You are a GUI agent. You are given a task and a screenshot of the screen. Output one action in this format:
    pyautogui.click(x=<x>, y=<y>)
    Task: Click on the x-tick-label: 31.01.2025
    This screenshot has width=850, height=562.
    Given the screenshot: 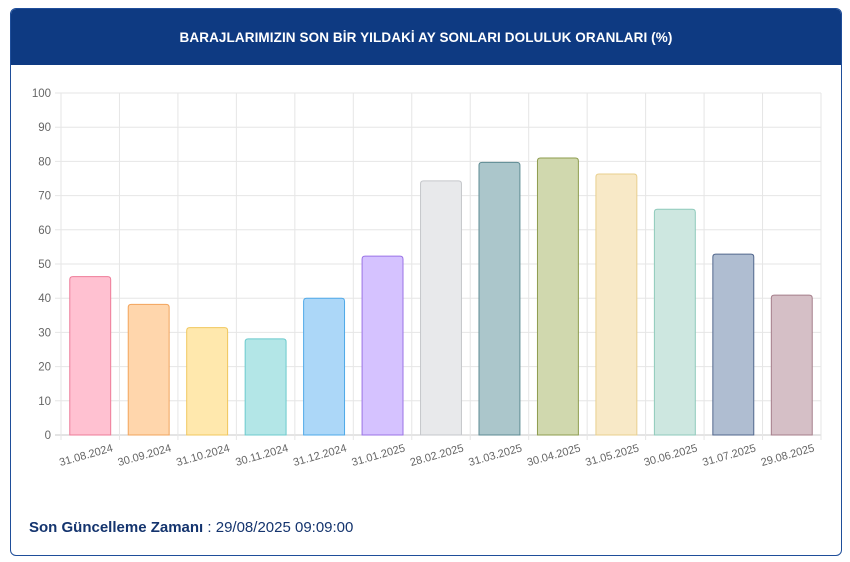 What is the action you would take?
    pyautogui.click(x=378, y=455)
    